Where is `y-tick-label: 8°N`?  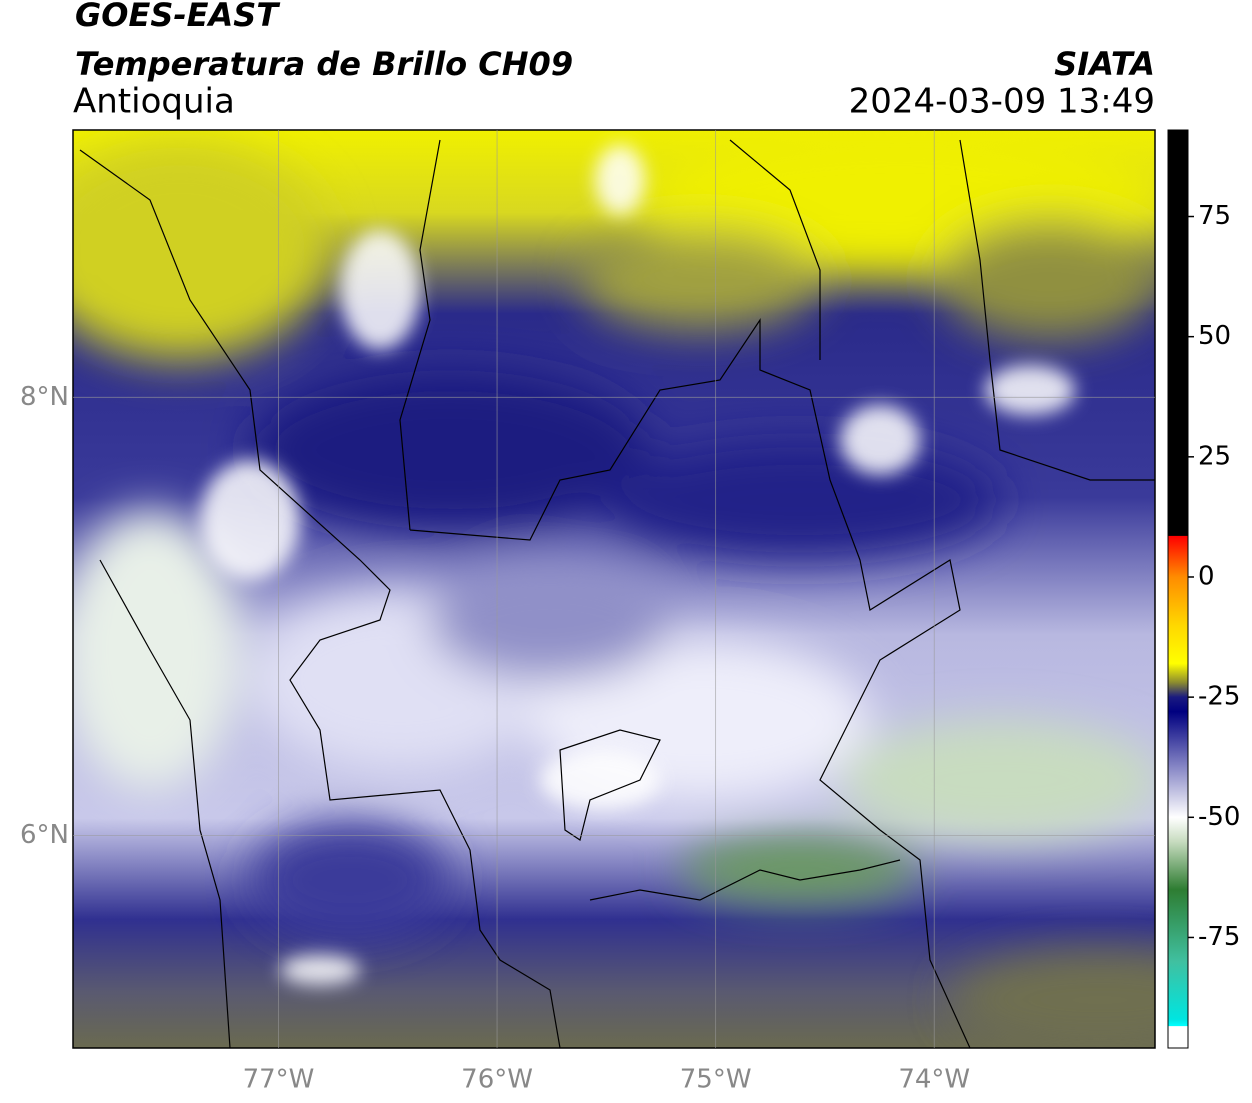
y-tick-label: 8°N is located at coordinates (44, 397).